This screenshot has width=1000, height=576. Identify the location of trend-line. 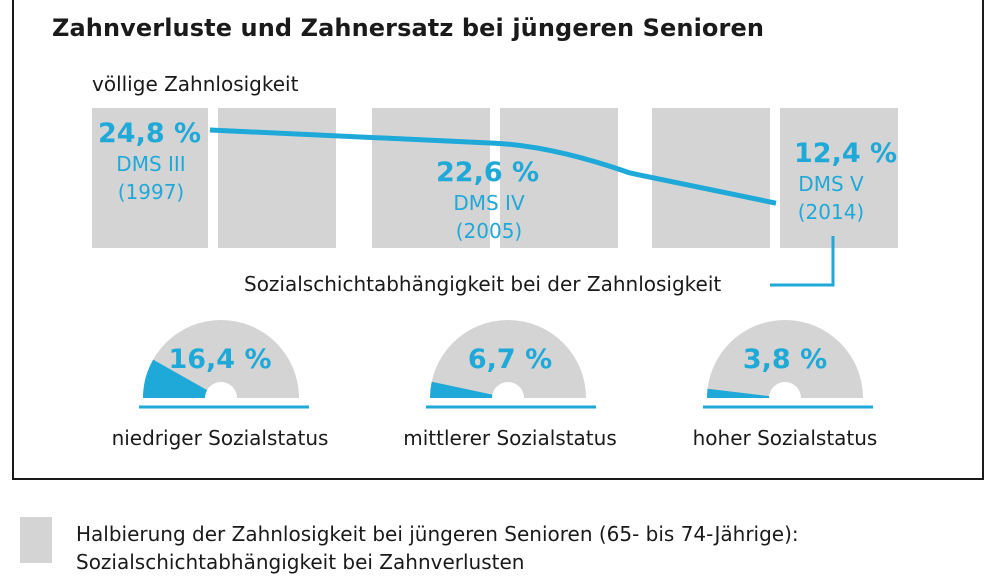
(493, 166).